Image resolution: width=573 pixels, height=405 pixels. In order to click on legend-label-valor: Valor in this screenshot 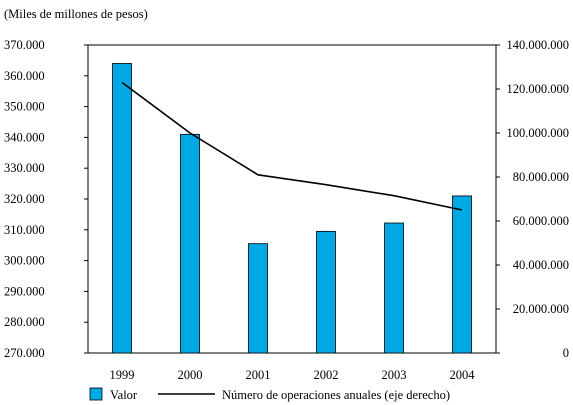, I will do `click(124, 395)`.